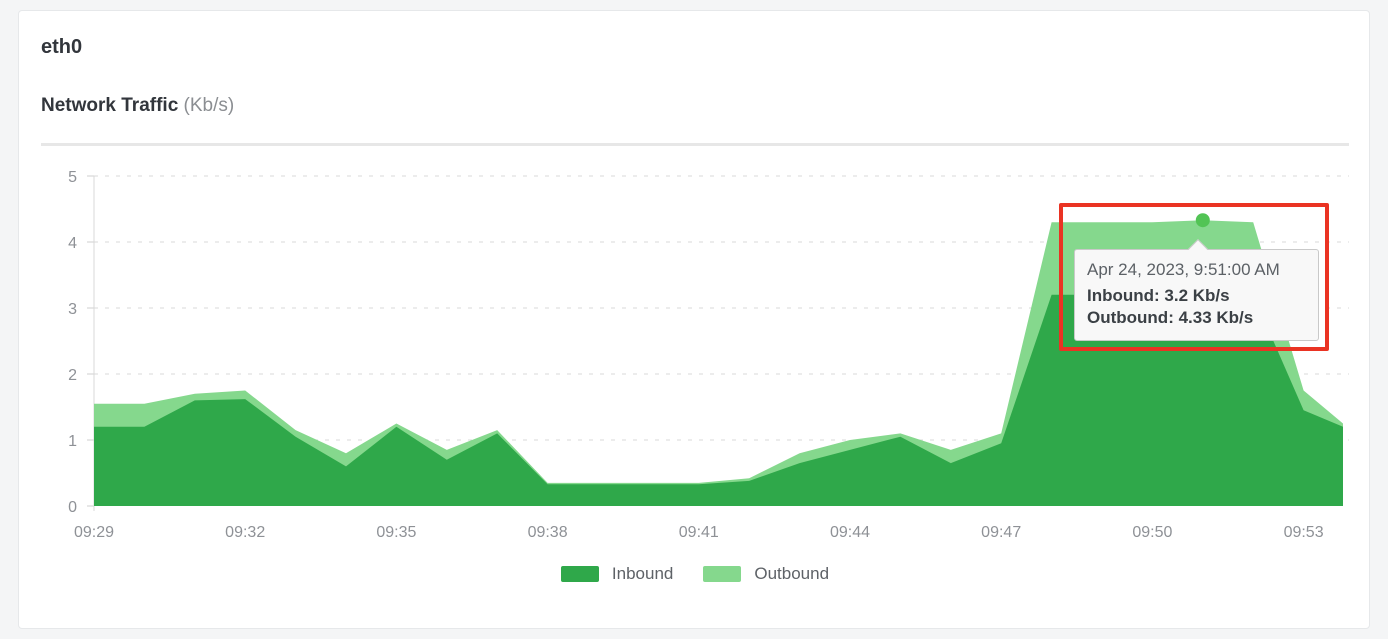 This screenshot has height=639, width=1388. What do you see at coordinates (209, 105) in the screenshot?
I see `chart-heading-unit: (Kb/s)` at bounding box center [209, 105].